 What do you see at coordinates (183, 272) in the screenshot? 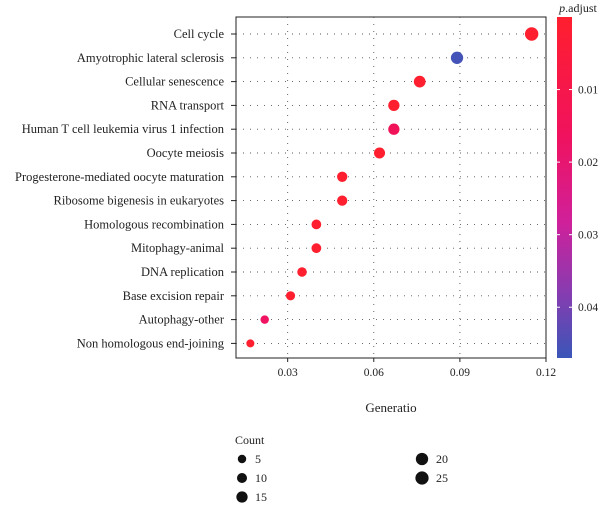
I see `y-tick-label: DNA replication` at bounding box center [183, 272].